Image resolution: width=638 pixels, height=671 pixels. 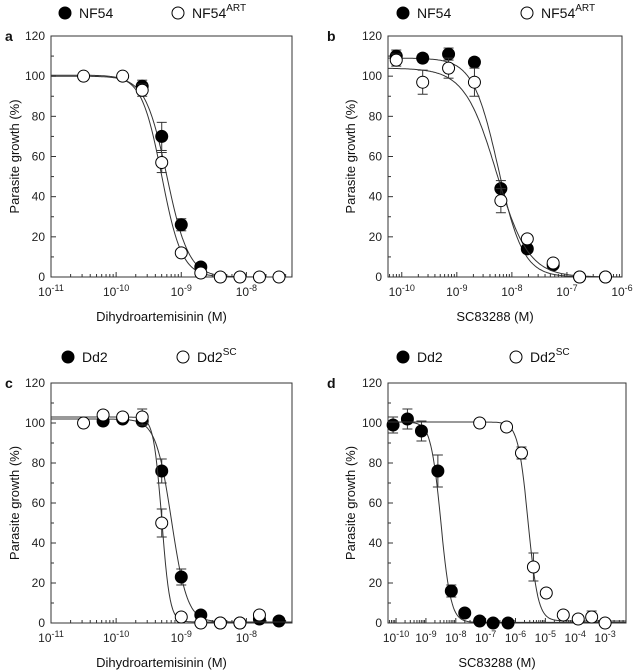 I want to click on x-tick-label: 10⁻¹¹, so click(x=51, y=291).